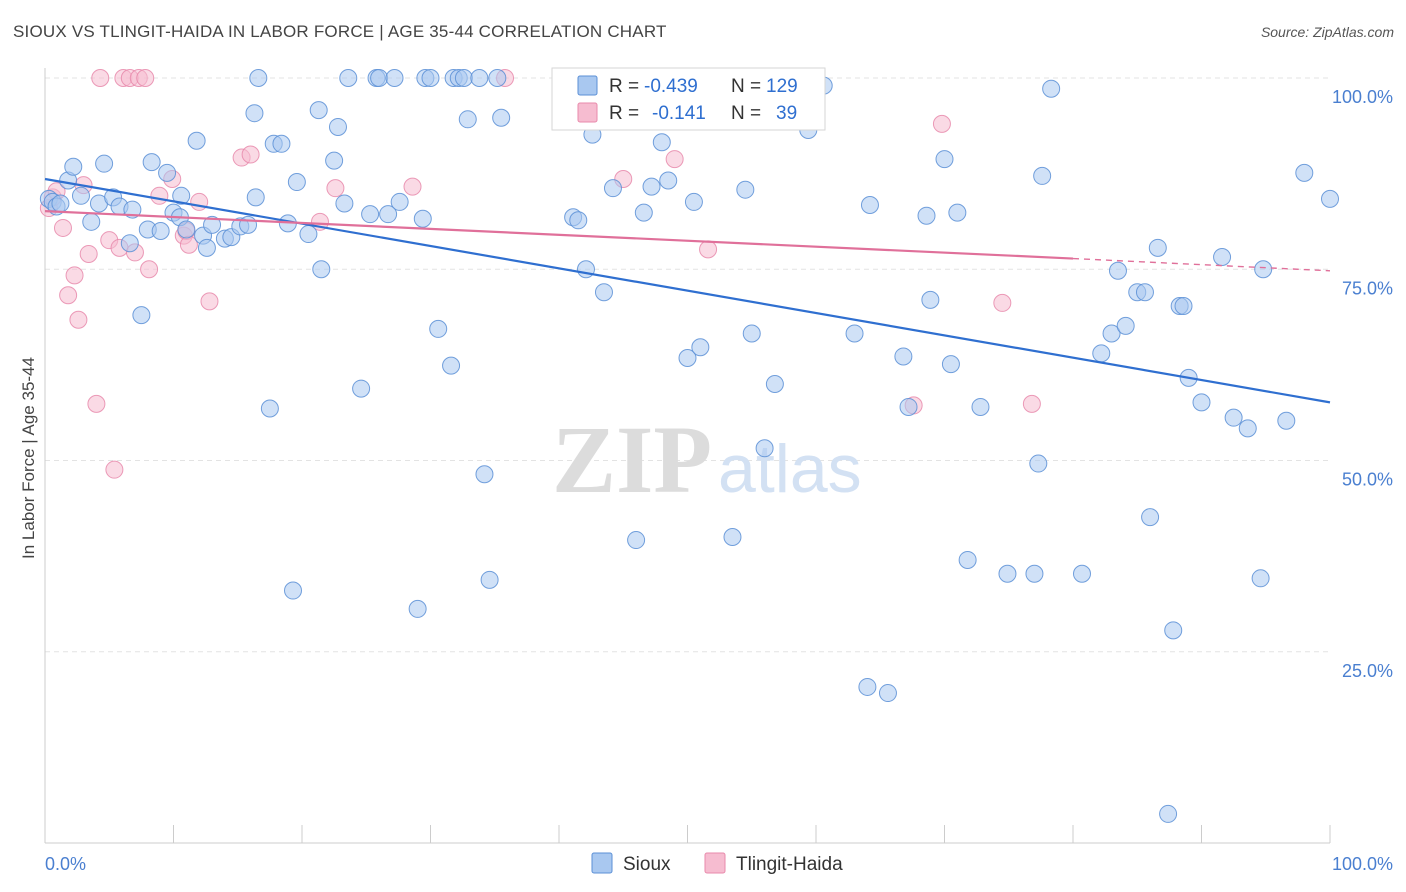  Describe the element at coordinates (28, 458) in the screenshot. I see `y-axis-label: In Labor Force | Age 35-44` at that location.